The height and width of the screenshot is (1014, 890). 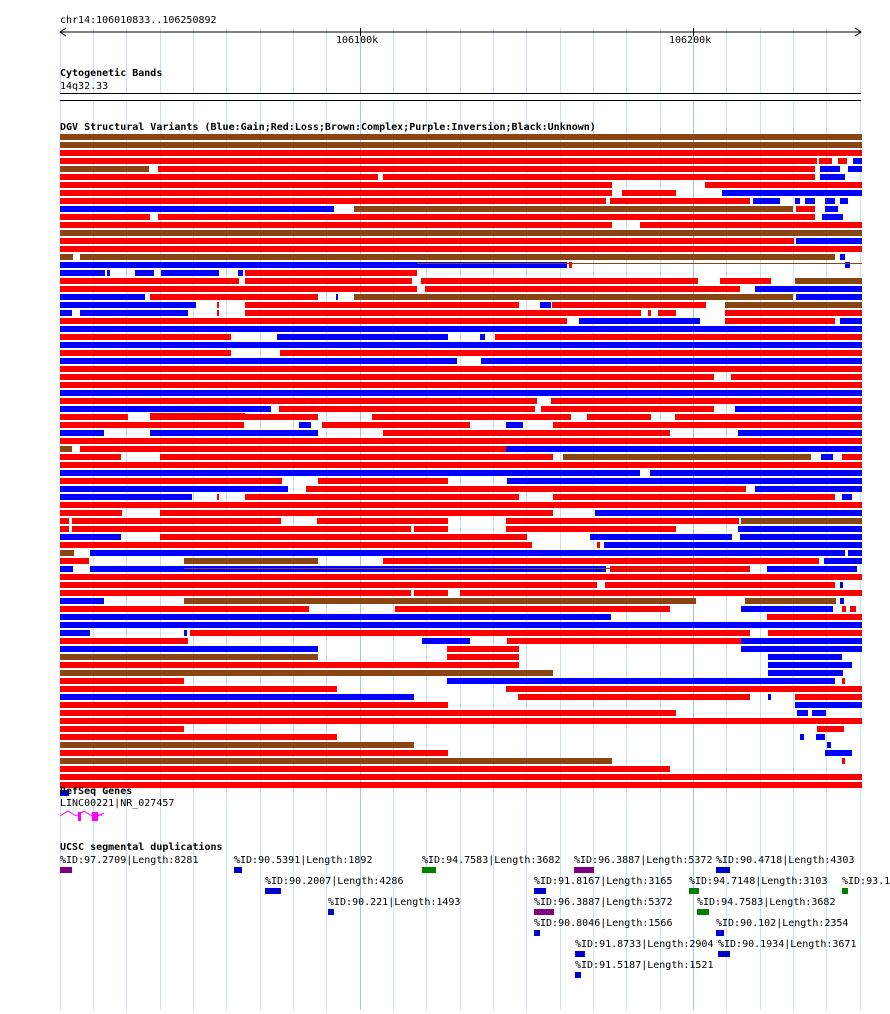 I want to click on cytoband-ideogram, so click(x=460, y=97).